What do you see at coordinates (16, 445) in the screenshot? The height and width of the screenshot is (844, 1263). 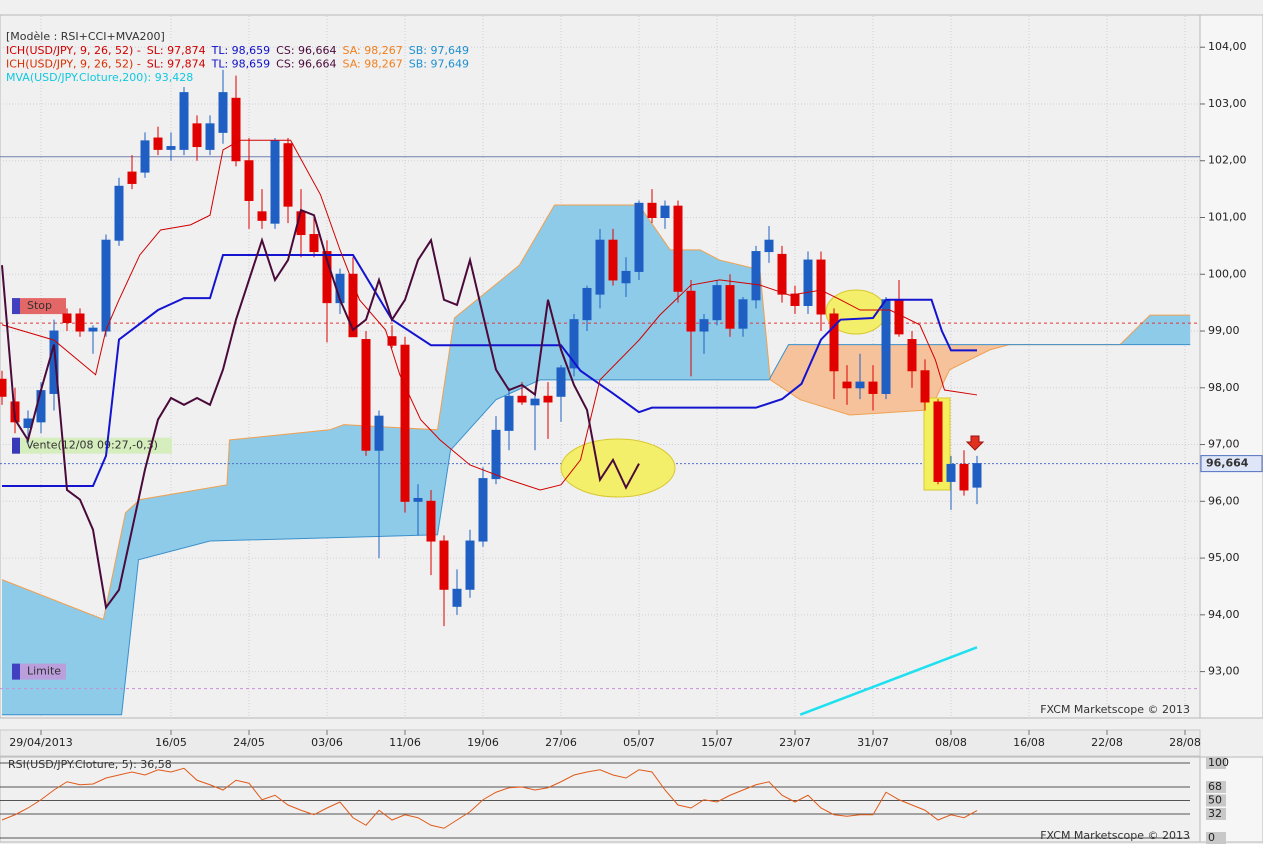 I see `order-marker` at bounding box center [16, 445].